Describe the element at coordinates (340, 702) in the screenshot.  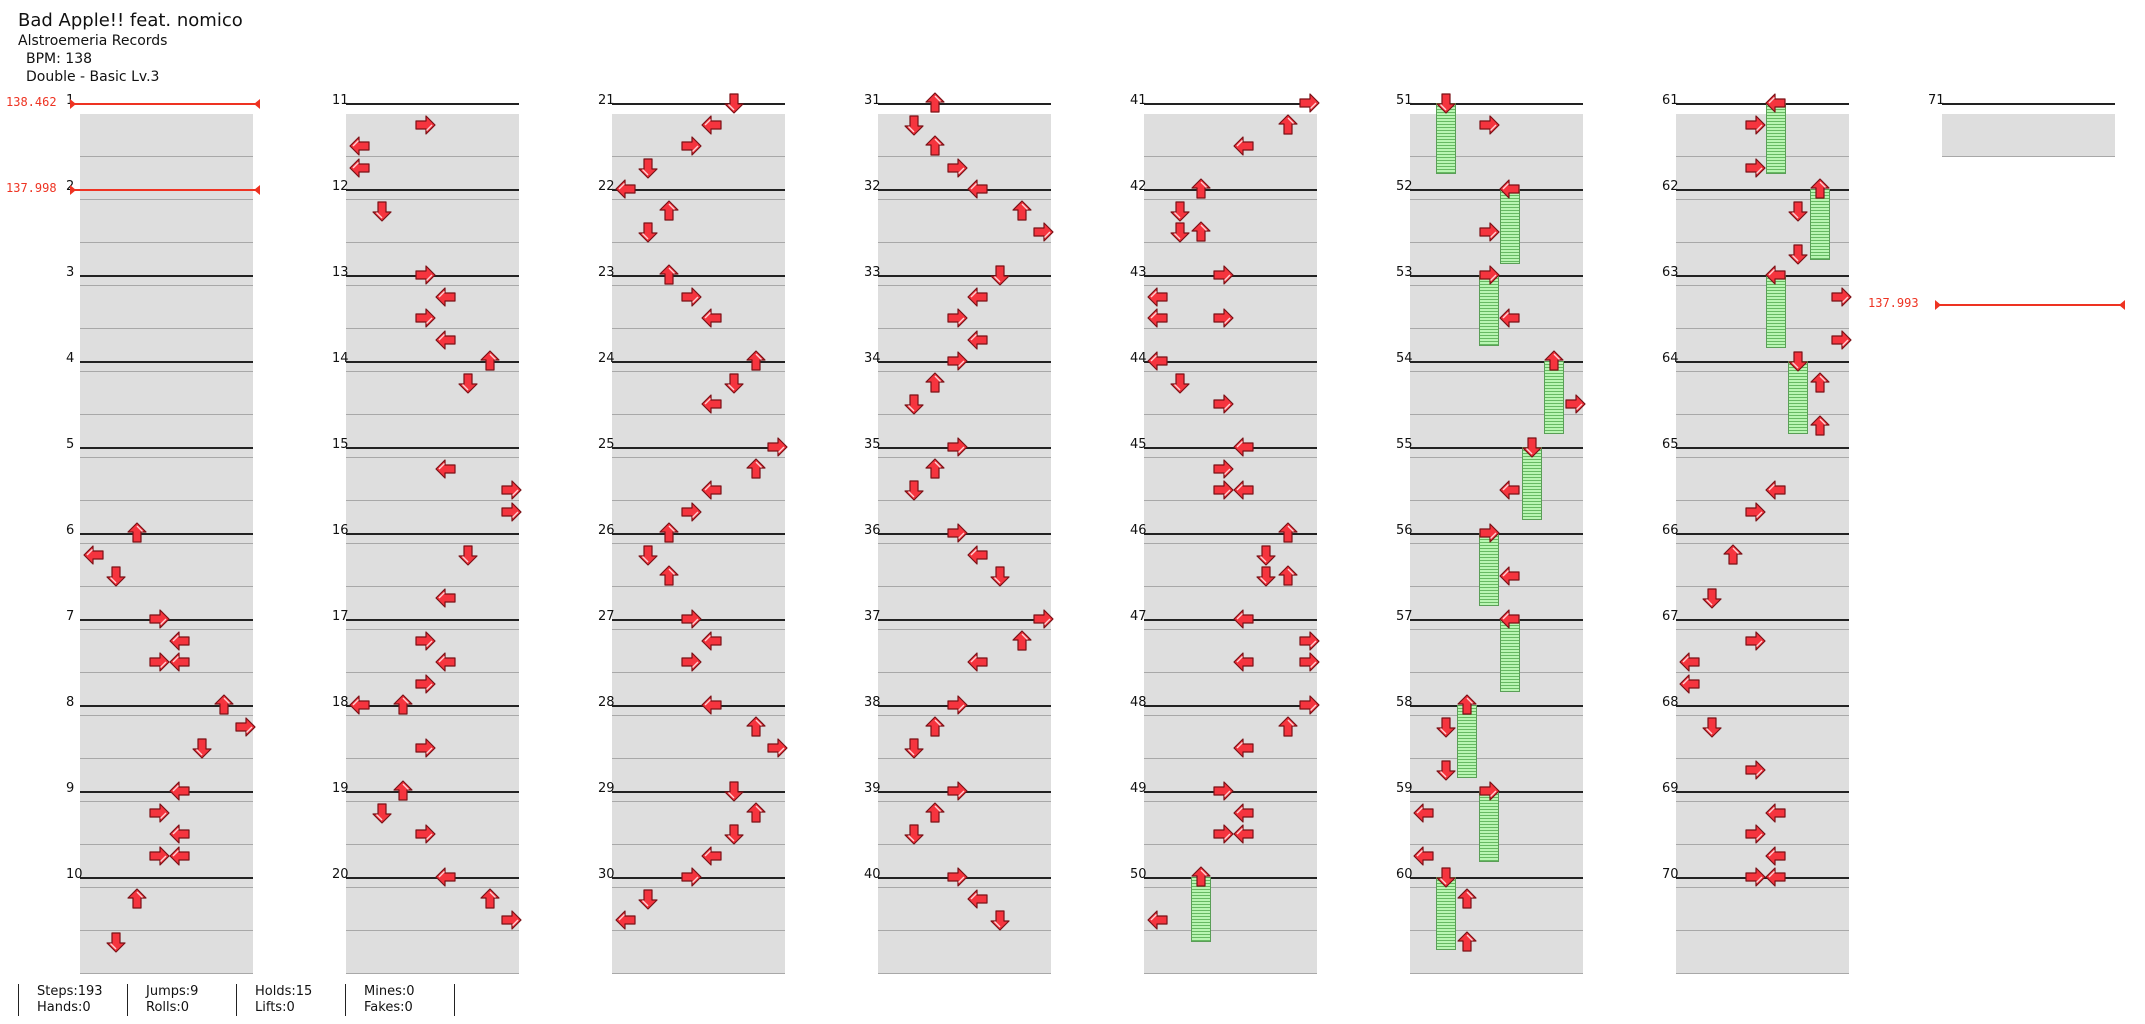
I see `measure-number: 18` at that location.